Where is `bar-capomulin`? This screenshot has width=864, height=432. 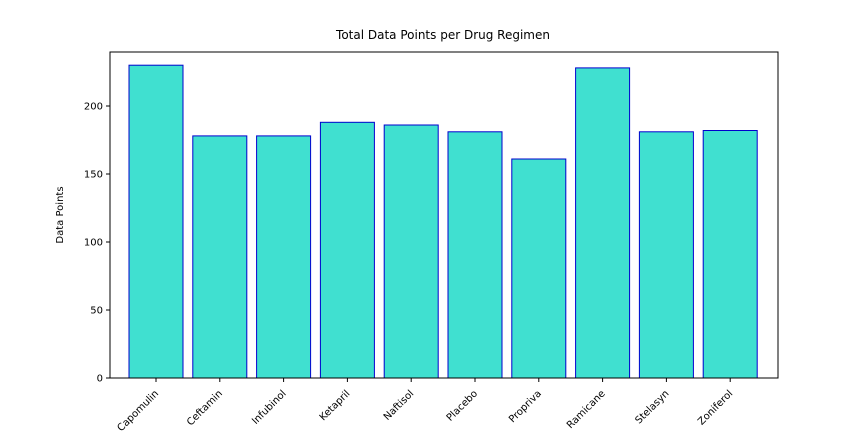 bar-capomulin is located at coordinates (156, 221).